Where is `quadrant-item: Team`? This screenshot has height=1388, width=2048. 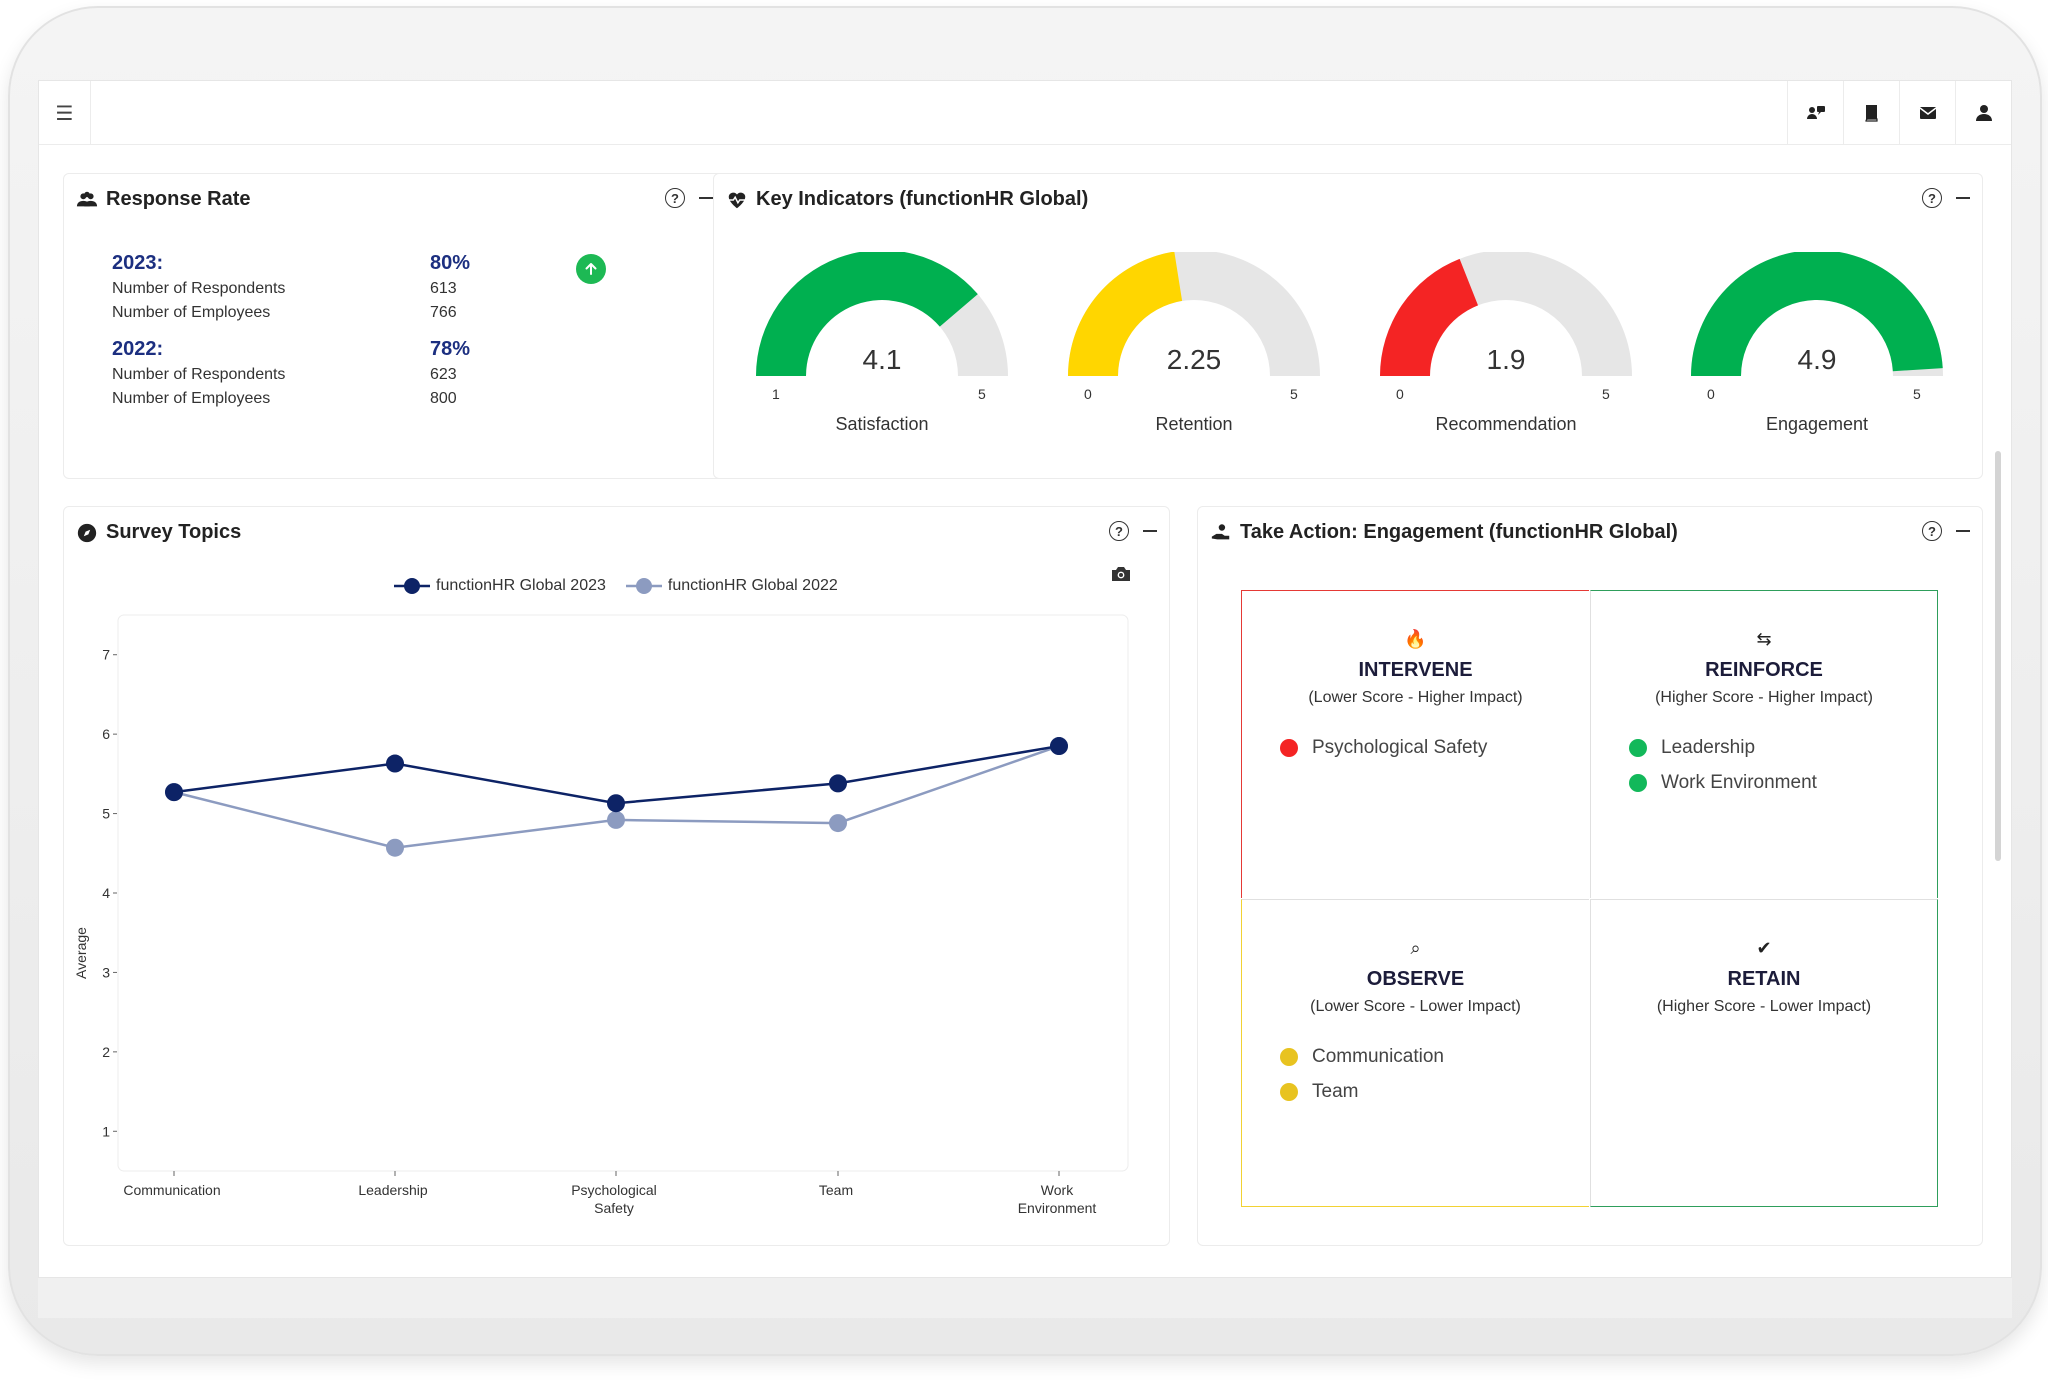 quadrant-item: Team is located at coordinates (1319, 1092).